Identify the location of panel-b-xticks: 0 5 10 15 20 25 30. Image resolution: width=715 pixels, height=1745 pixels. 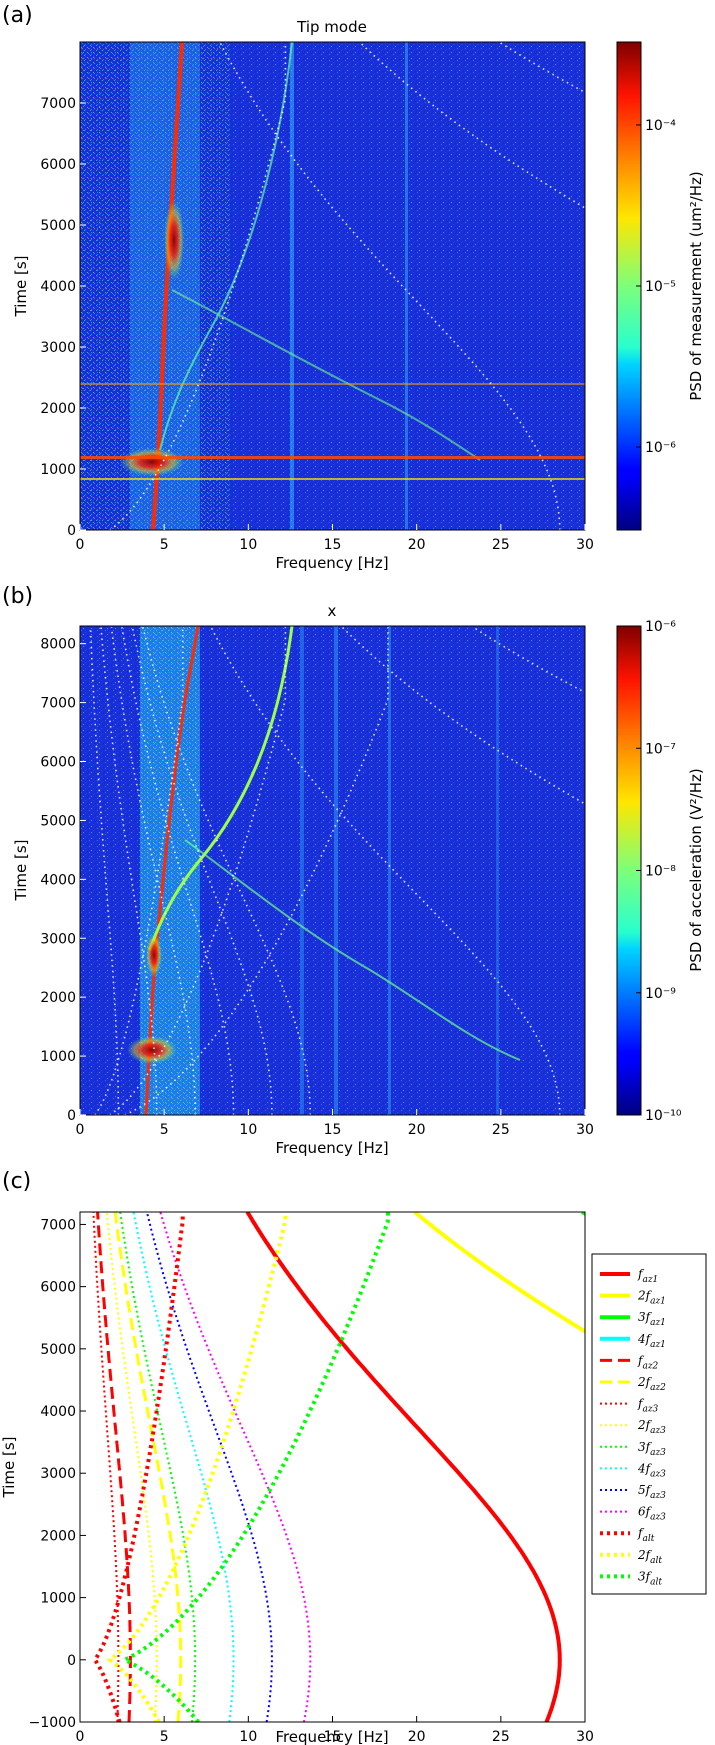
(335, 1123).